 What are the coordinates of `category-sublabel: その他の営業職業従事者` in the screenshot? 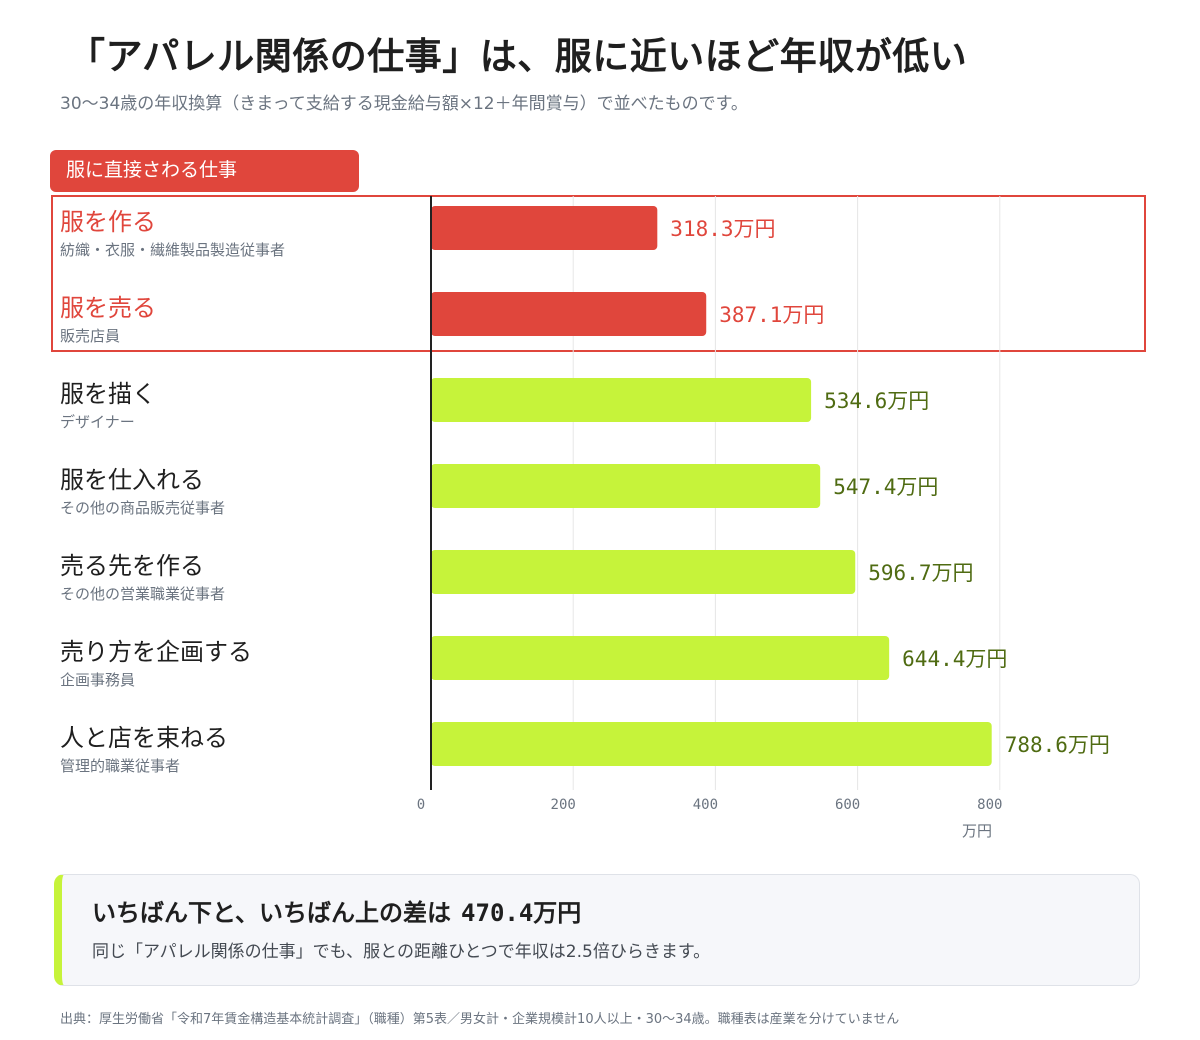 It's located at (142, 594).